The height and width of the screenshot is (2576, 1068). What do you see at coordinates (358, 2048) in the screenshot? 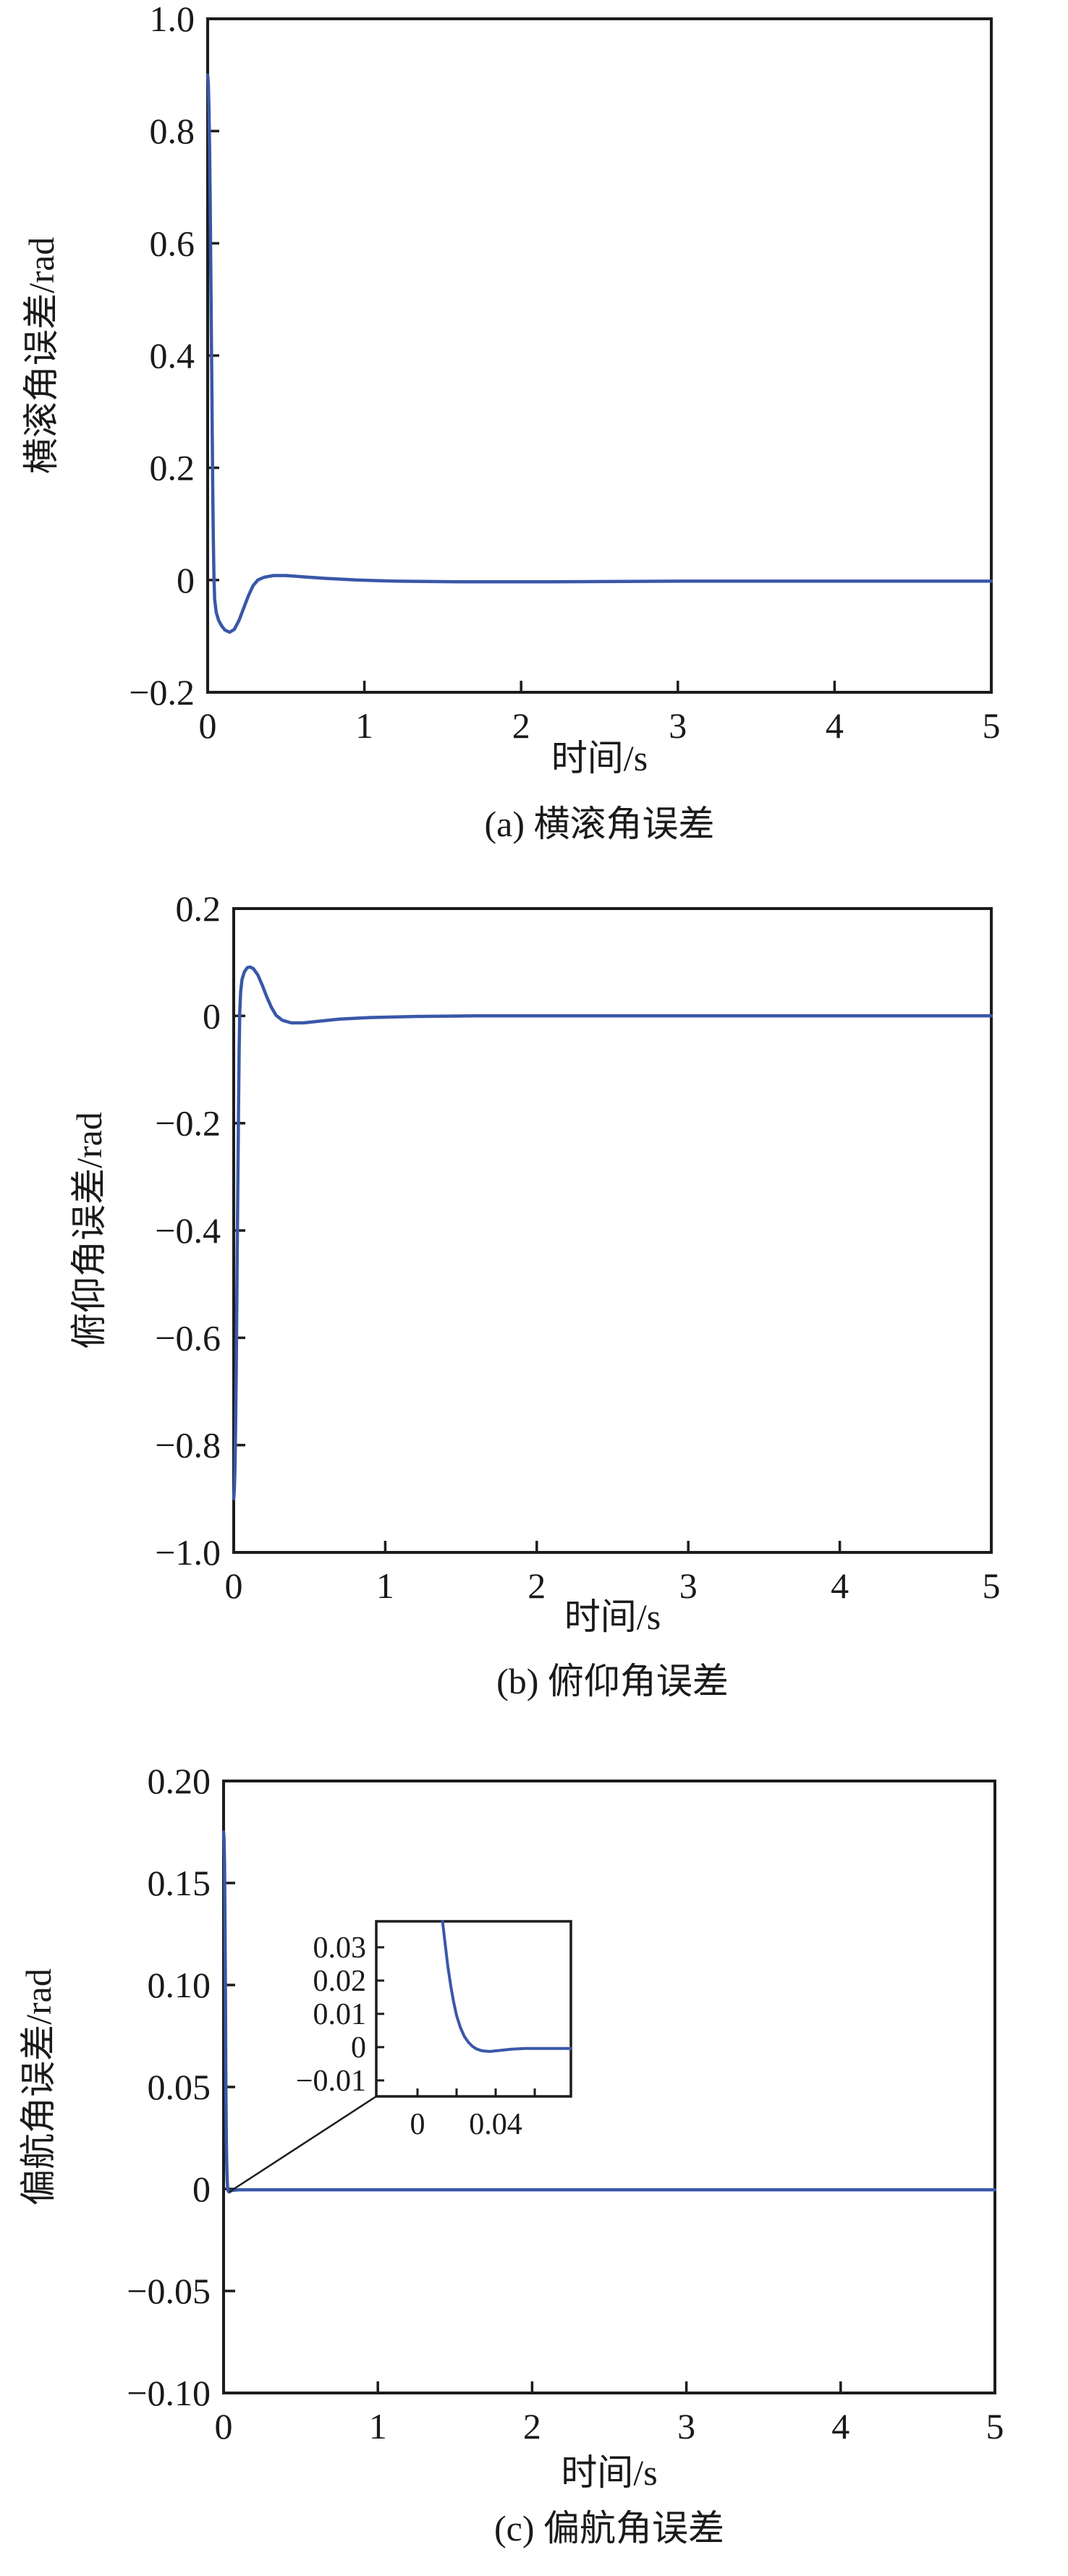
I see `inset-y-tick-label: 0` at bounding box center [358, 2048].